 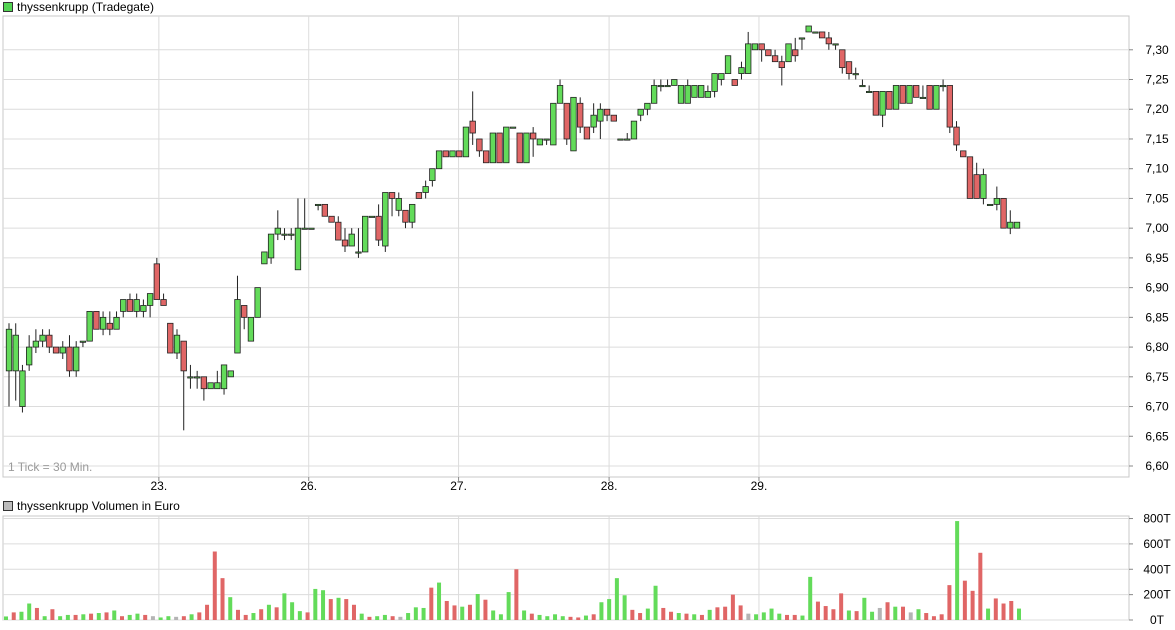 What do you see at coordinates (1157, 569) in the screenshot?
I see `volume-y-tick-label: 400T` at bounding box center [1157, 569].